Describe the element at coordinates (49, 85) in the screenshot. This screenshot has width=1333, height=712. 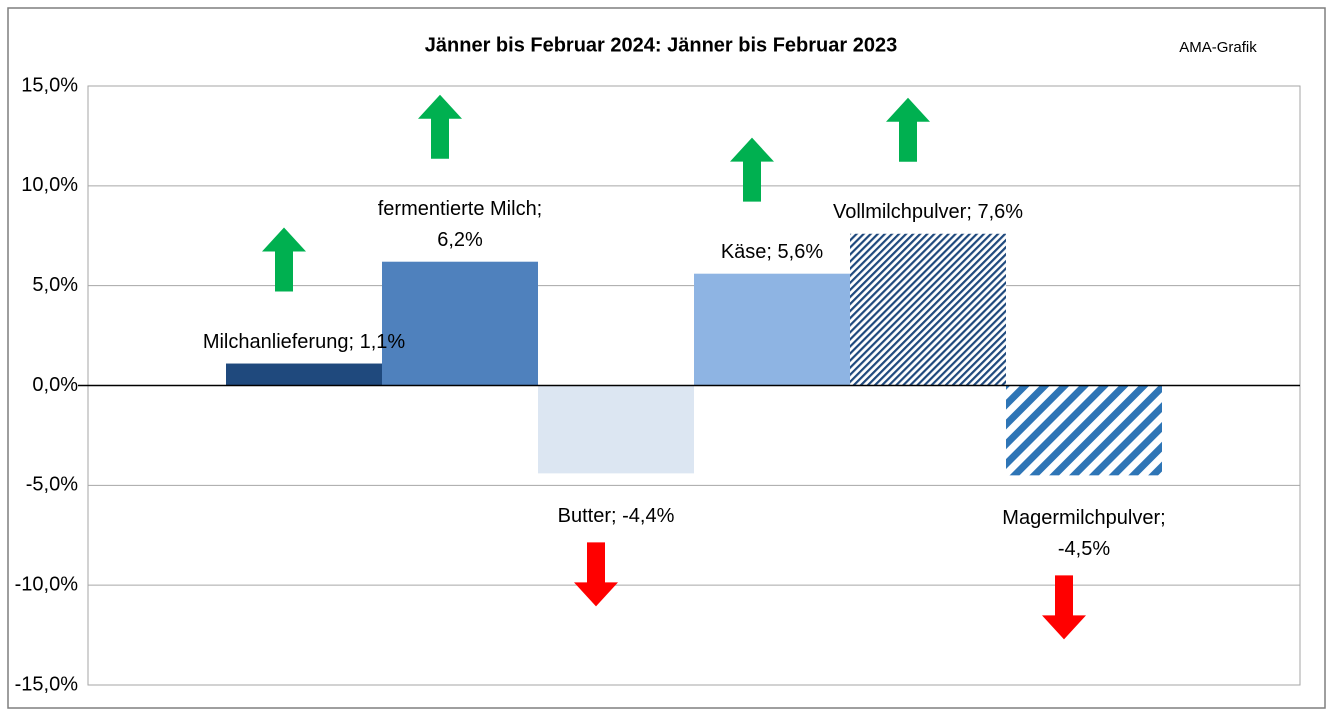
I see `y-tick-label: 15,0%` at that location.